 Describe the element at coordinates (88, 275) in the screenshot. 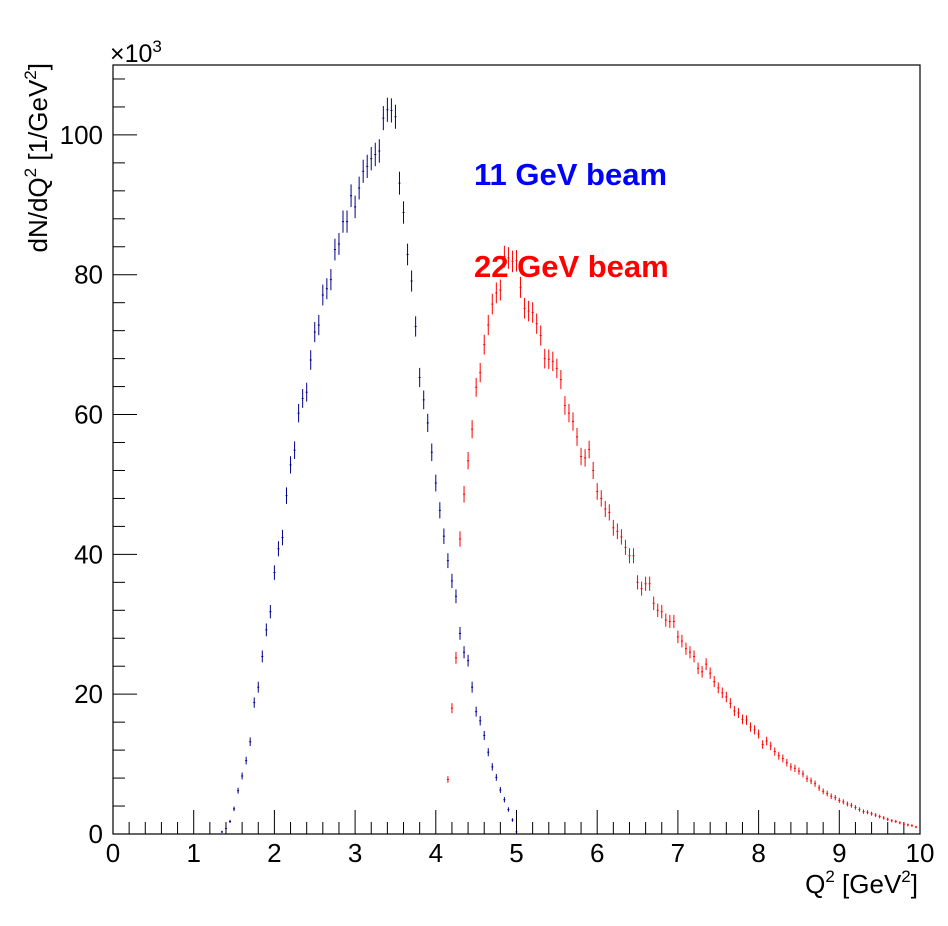

I see `y-tick-label: 80` at that location.